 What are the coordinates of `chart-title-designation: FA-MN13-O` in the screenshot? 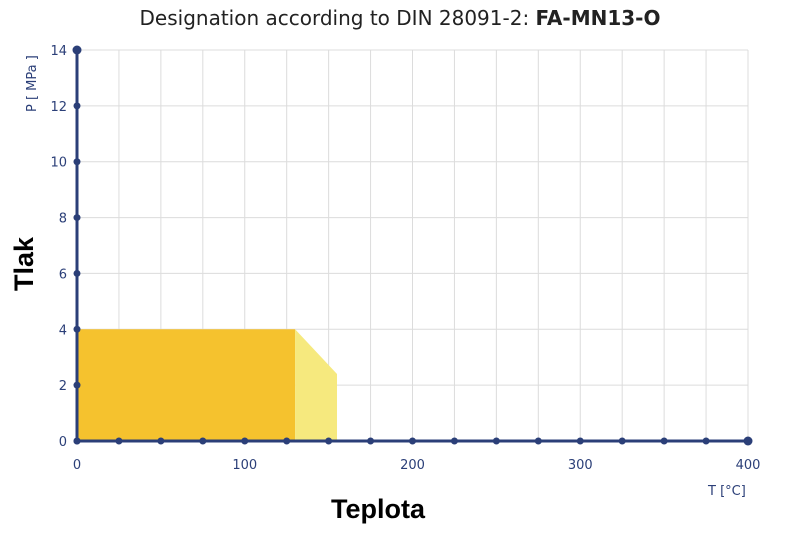 It's located at (598, 18).